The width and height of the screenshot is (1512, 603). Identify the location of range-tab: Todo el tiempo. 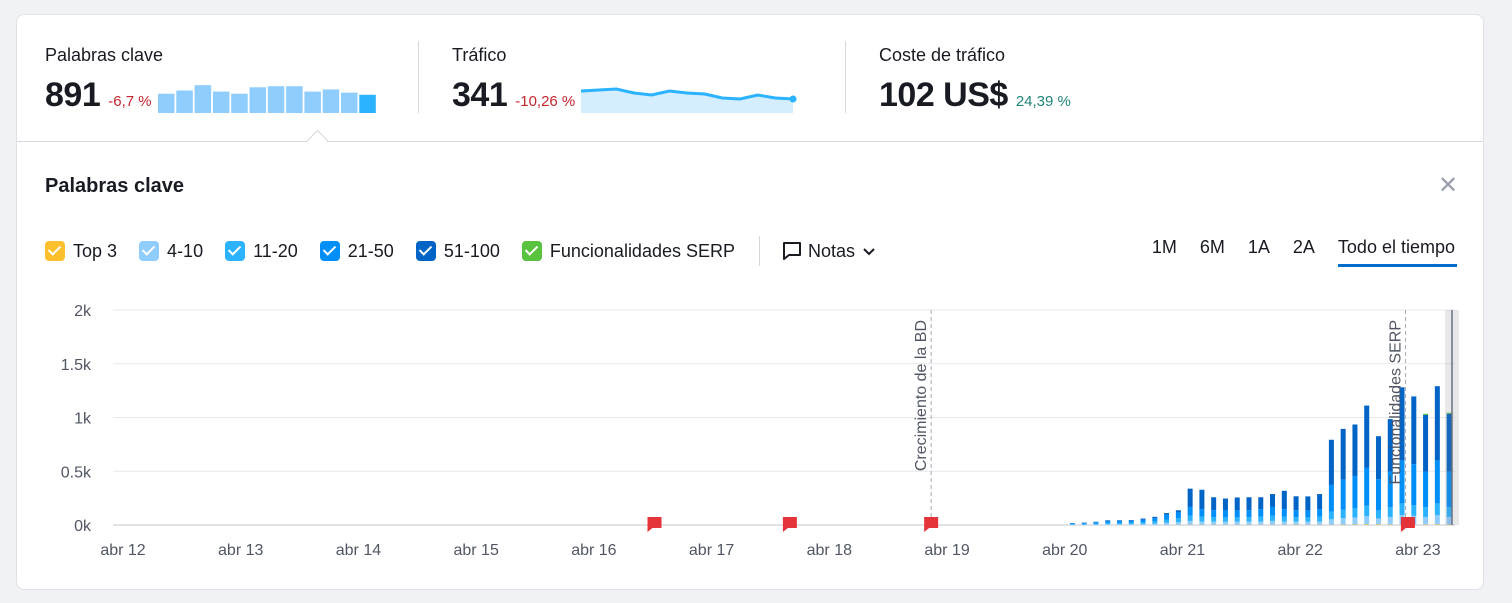
(1397, 252).